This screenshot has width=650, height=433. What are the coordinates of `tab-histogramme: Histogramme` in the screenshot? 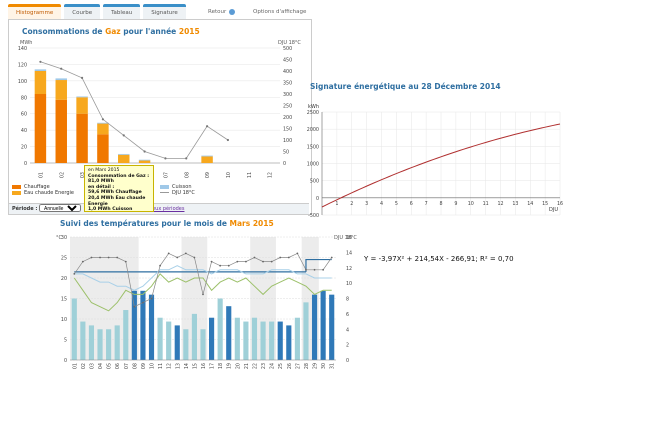 It's located at (35, 12).